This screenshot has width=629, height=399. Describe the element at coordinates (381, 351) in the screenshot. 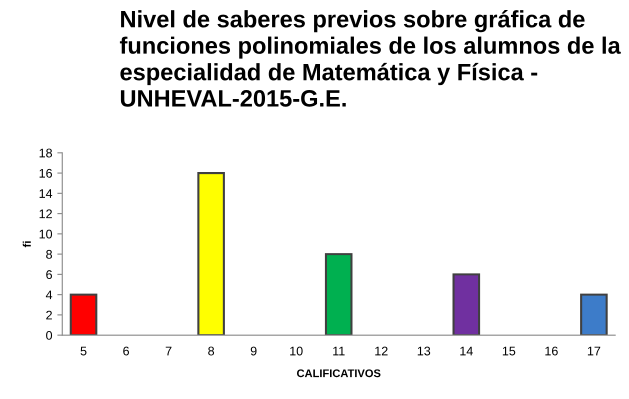

I see `x-tick-label: 12` at that location.